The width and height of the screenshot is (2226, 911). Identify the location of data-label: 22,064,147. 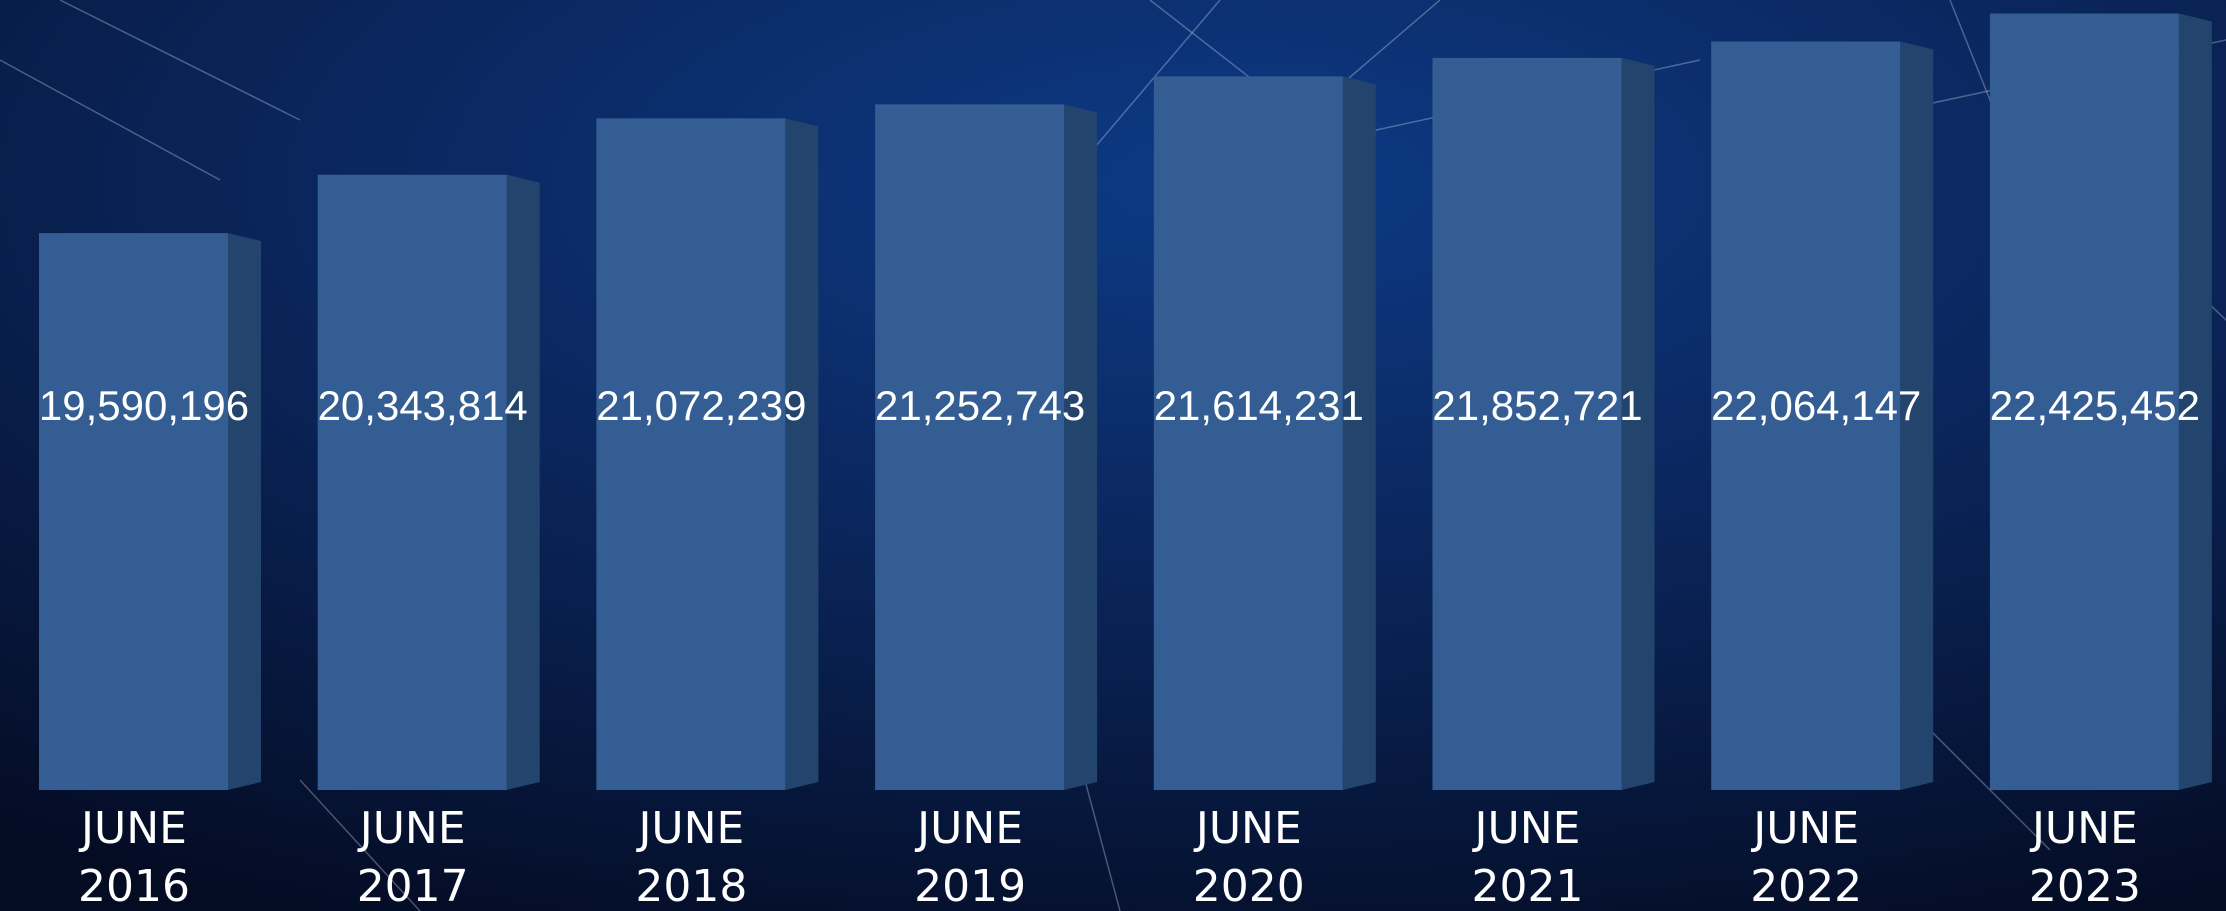
(1816, 405).